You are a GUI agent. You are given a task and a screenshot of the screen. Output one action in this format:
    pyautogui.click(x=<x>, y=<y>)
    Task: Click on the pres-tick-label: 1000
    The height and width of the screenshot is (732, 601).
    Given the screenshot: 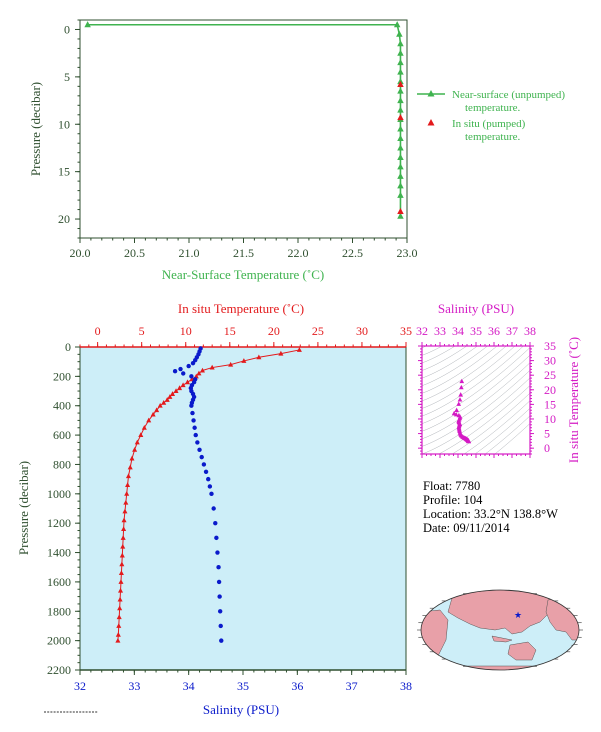 What is the action you would take?
    pyautogui.click(x=59, y=494)
    